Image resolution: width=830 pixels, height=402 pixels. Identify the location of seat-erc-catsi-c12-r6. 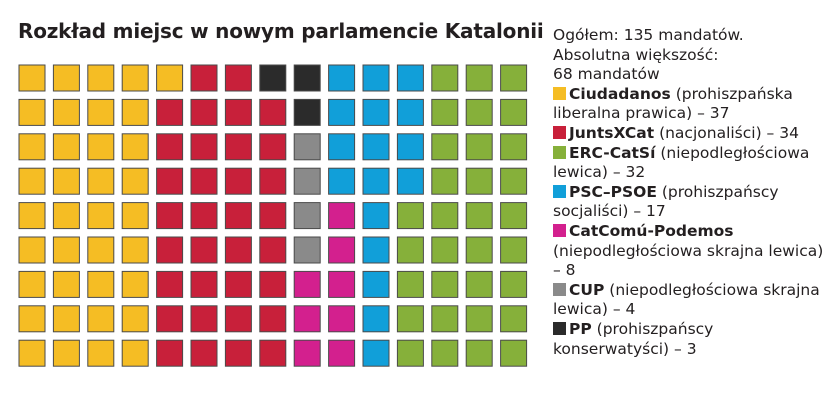
(410, 250).